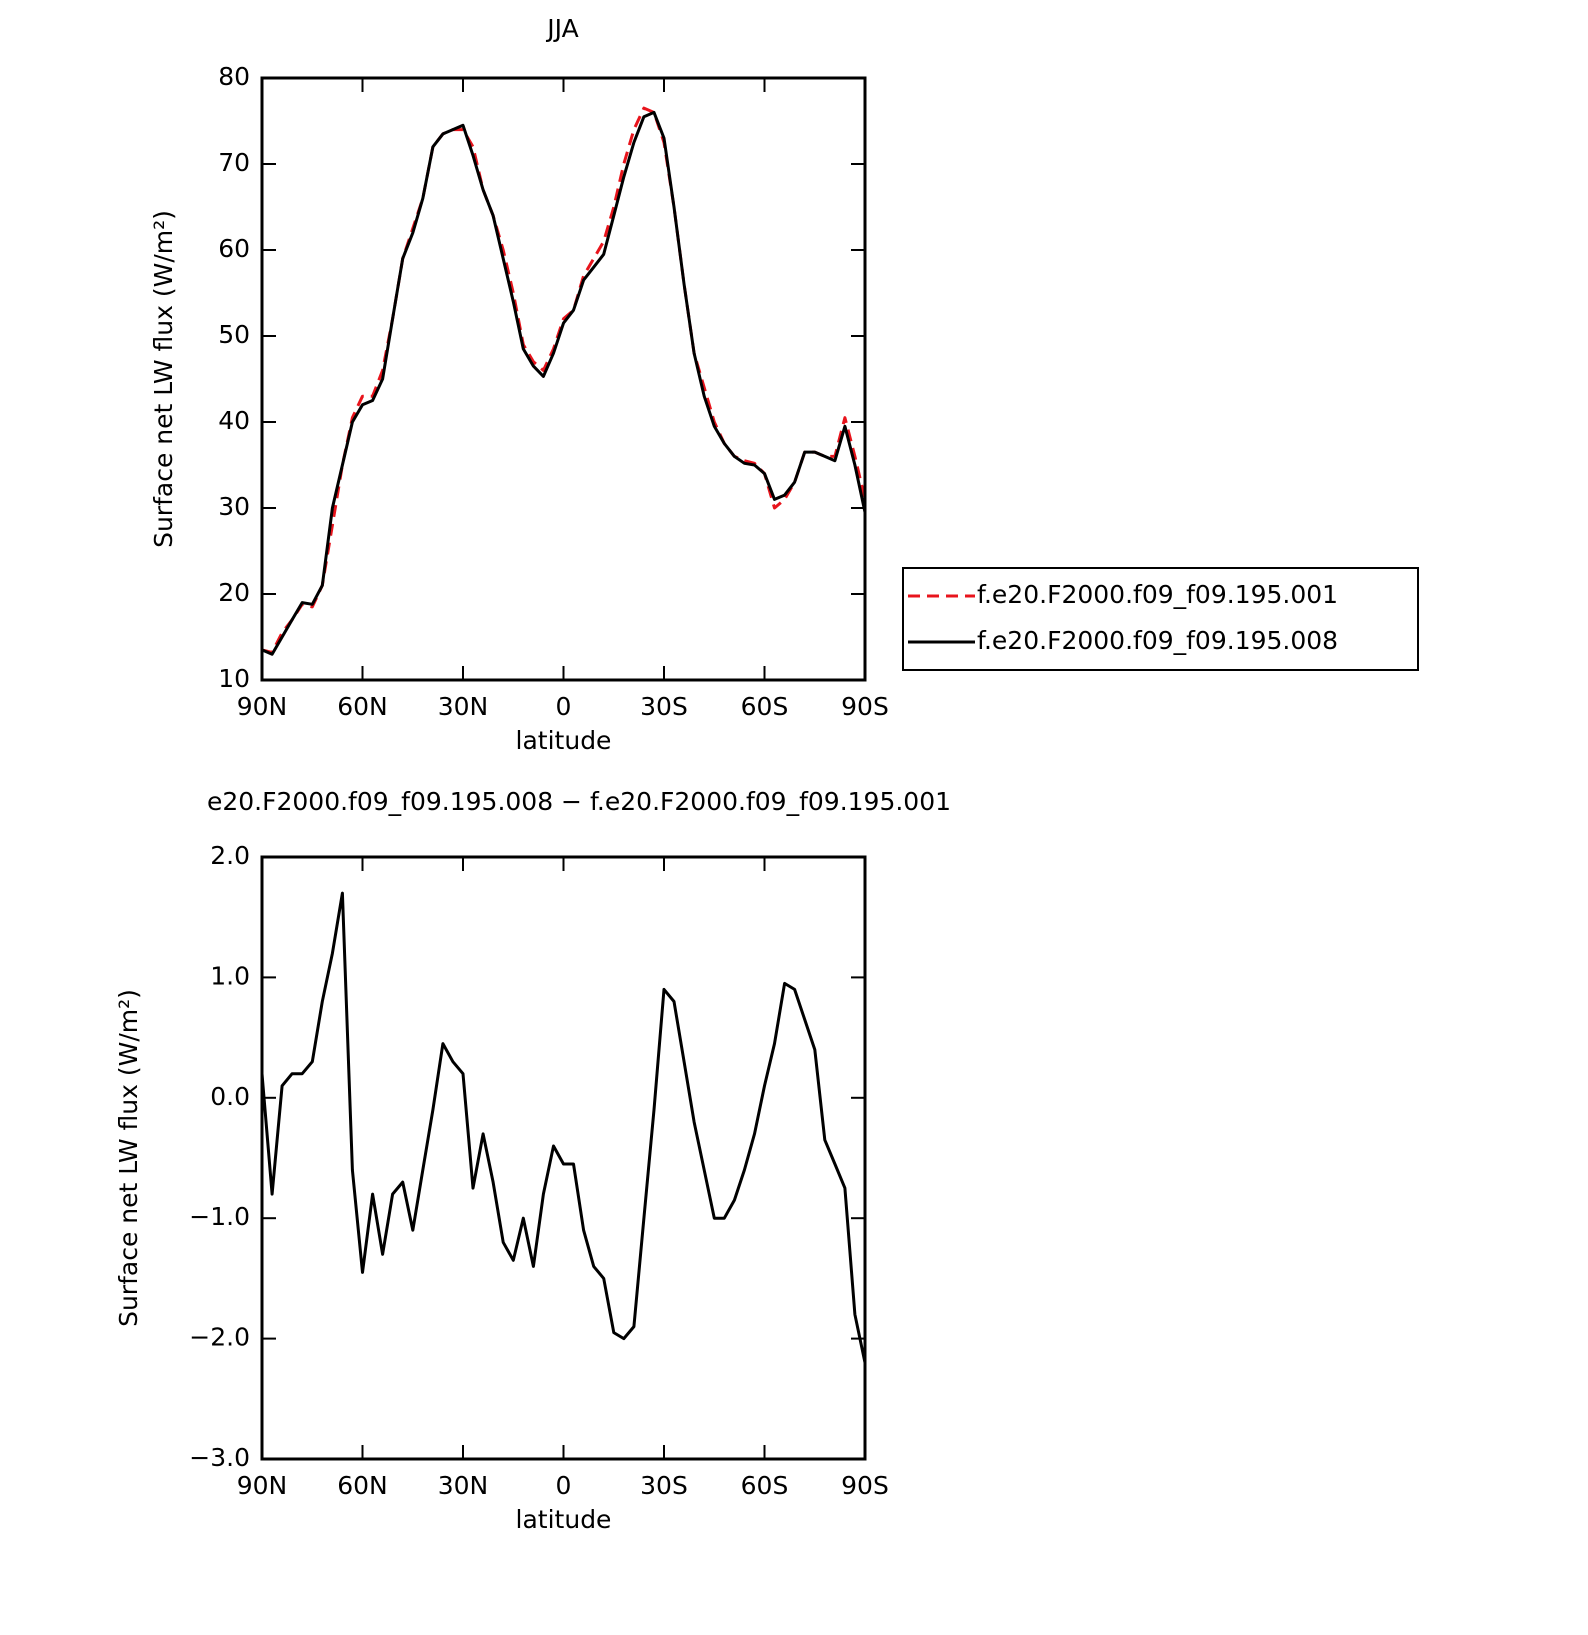 The image size is (1588, 1635). What do you see at coordinates (219, 1216) in the screenshot?
I see `y-tick-label: −1.0` at bounding box center [219, 1216].